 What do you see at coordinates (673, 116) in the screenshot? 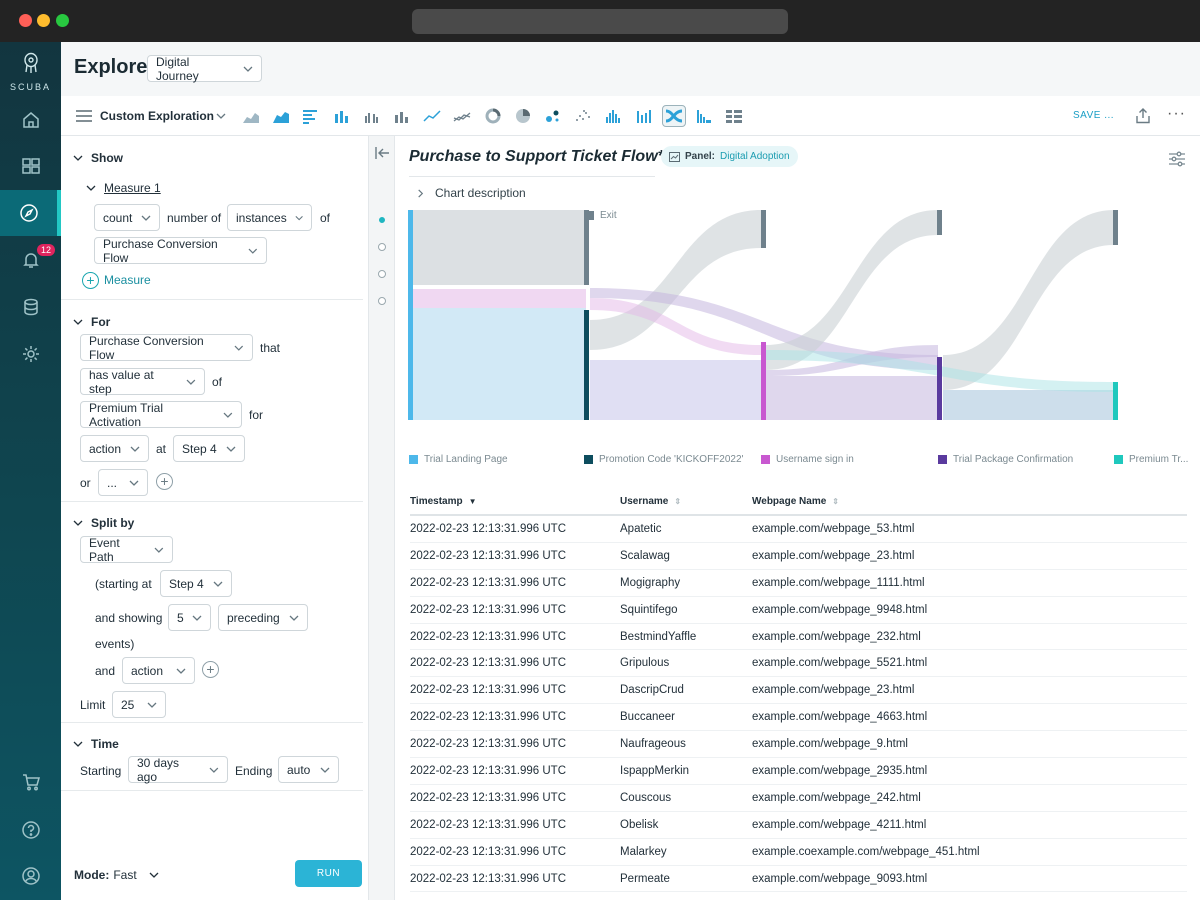
I see `sankey-flow-chart-type-button` at bounding box center [673, 116].